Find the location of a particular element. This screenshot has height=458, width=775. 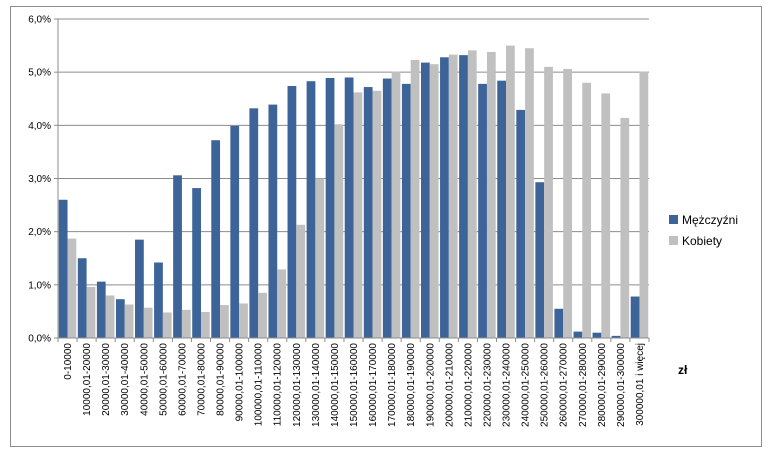

x-tick-label: 180000,01-190000 is located at coordinates (411, 385).